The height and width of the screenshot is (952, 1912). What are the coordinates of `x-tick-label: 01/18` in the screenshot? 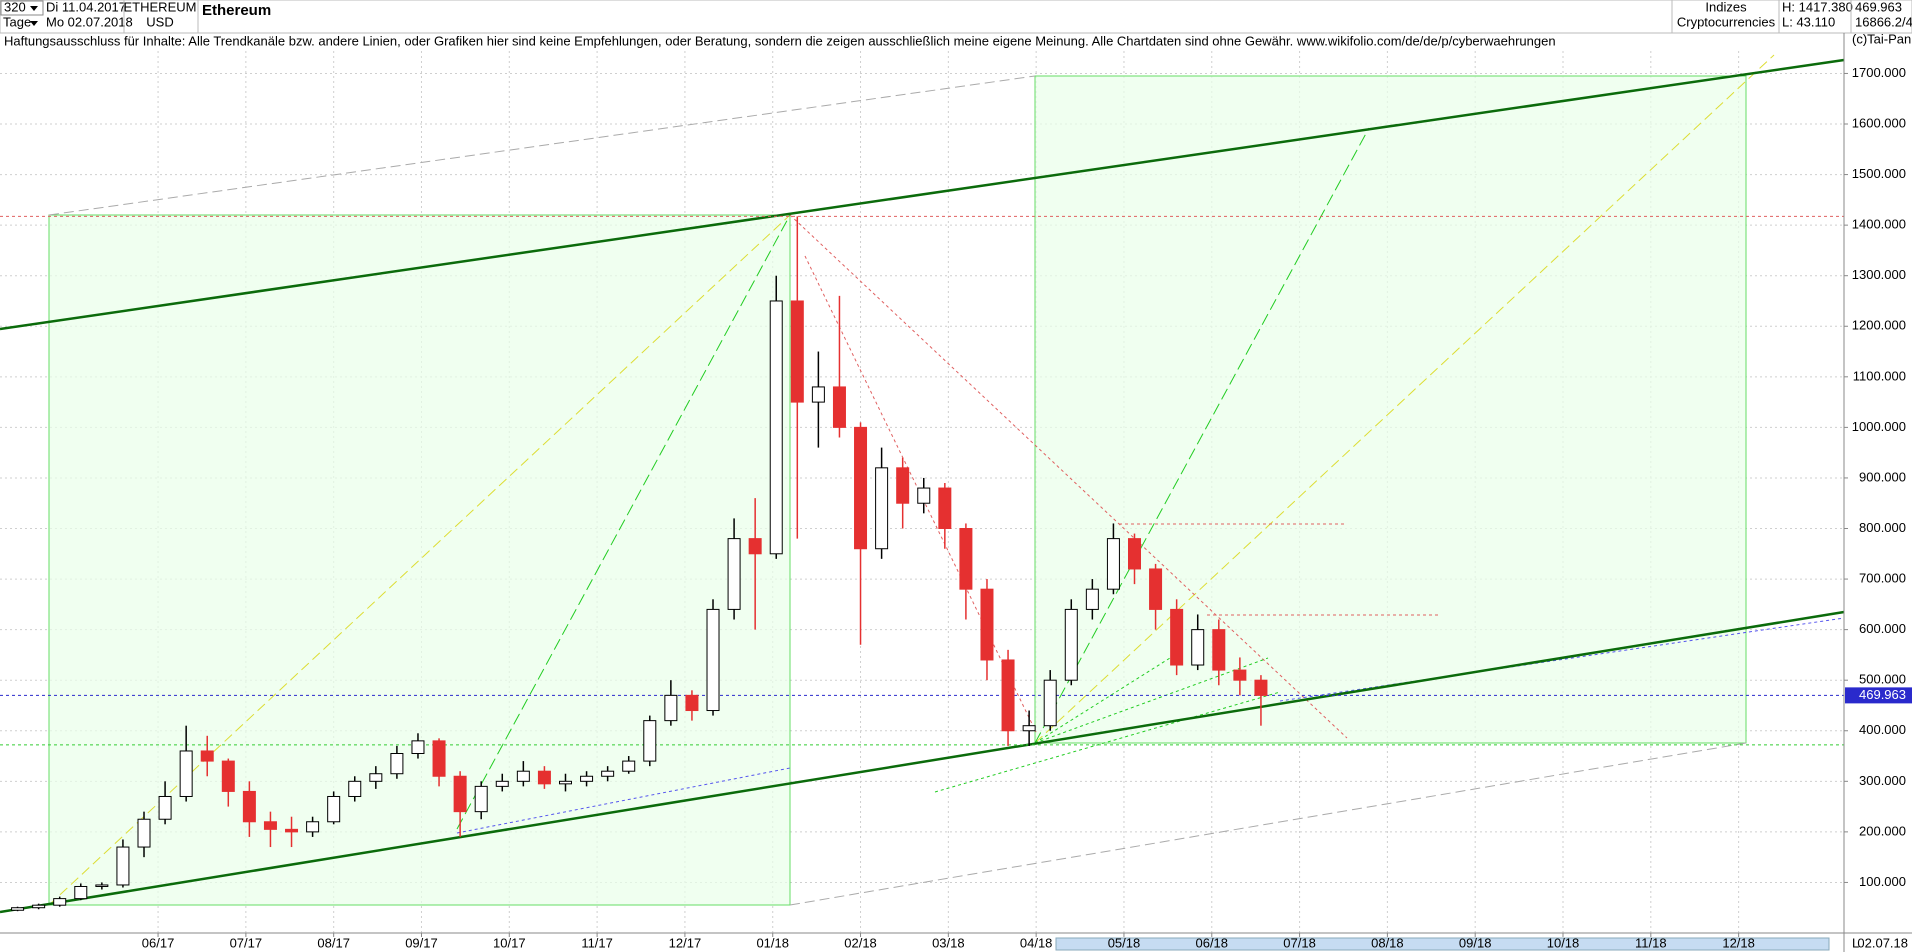 It's located at (772, 942).